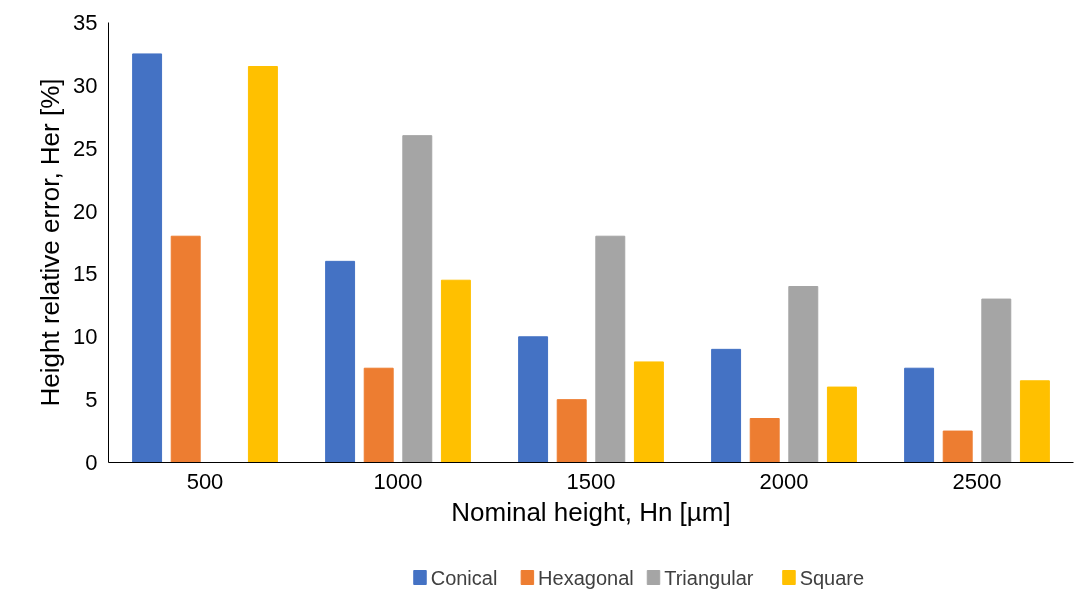  Describe the element at coordinates (709, 577) in the screenshot. I see `legend-label: Triangular` at that location.